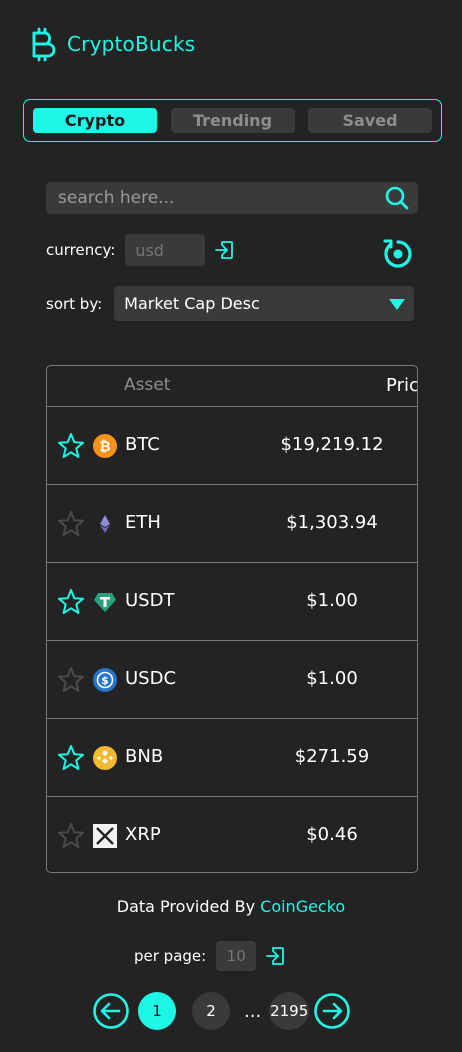 The image size is (462, 1052). What do you see at coordinates (143, 834) in the screenshot?
I see `coin-symbol: XRP` at bounding box center [143, 834].